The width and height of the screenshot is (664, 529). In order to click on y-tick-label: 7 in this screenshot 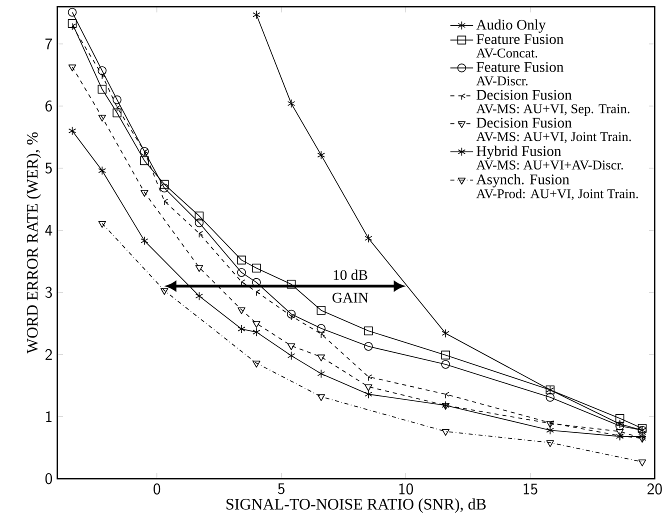, I will do `click(48, 44)`.